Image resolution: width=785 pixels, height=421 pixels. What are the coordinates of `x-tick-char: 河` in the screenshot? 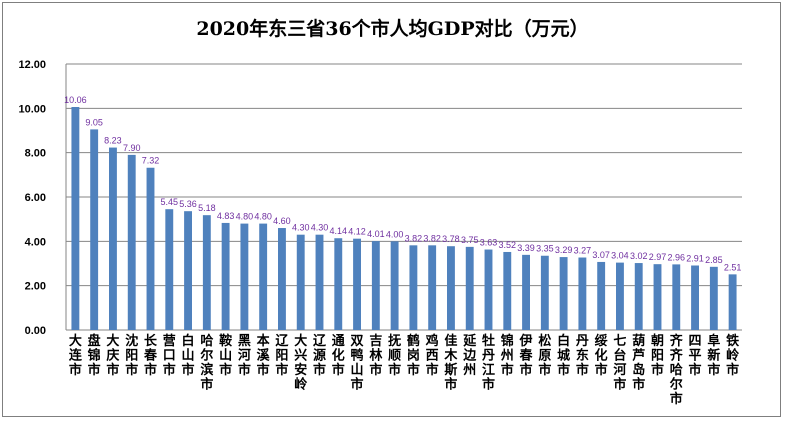 It's located at (619, 370).